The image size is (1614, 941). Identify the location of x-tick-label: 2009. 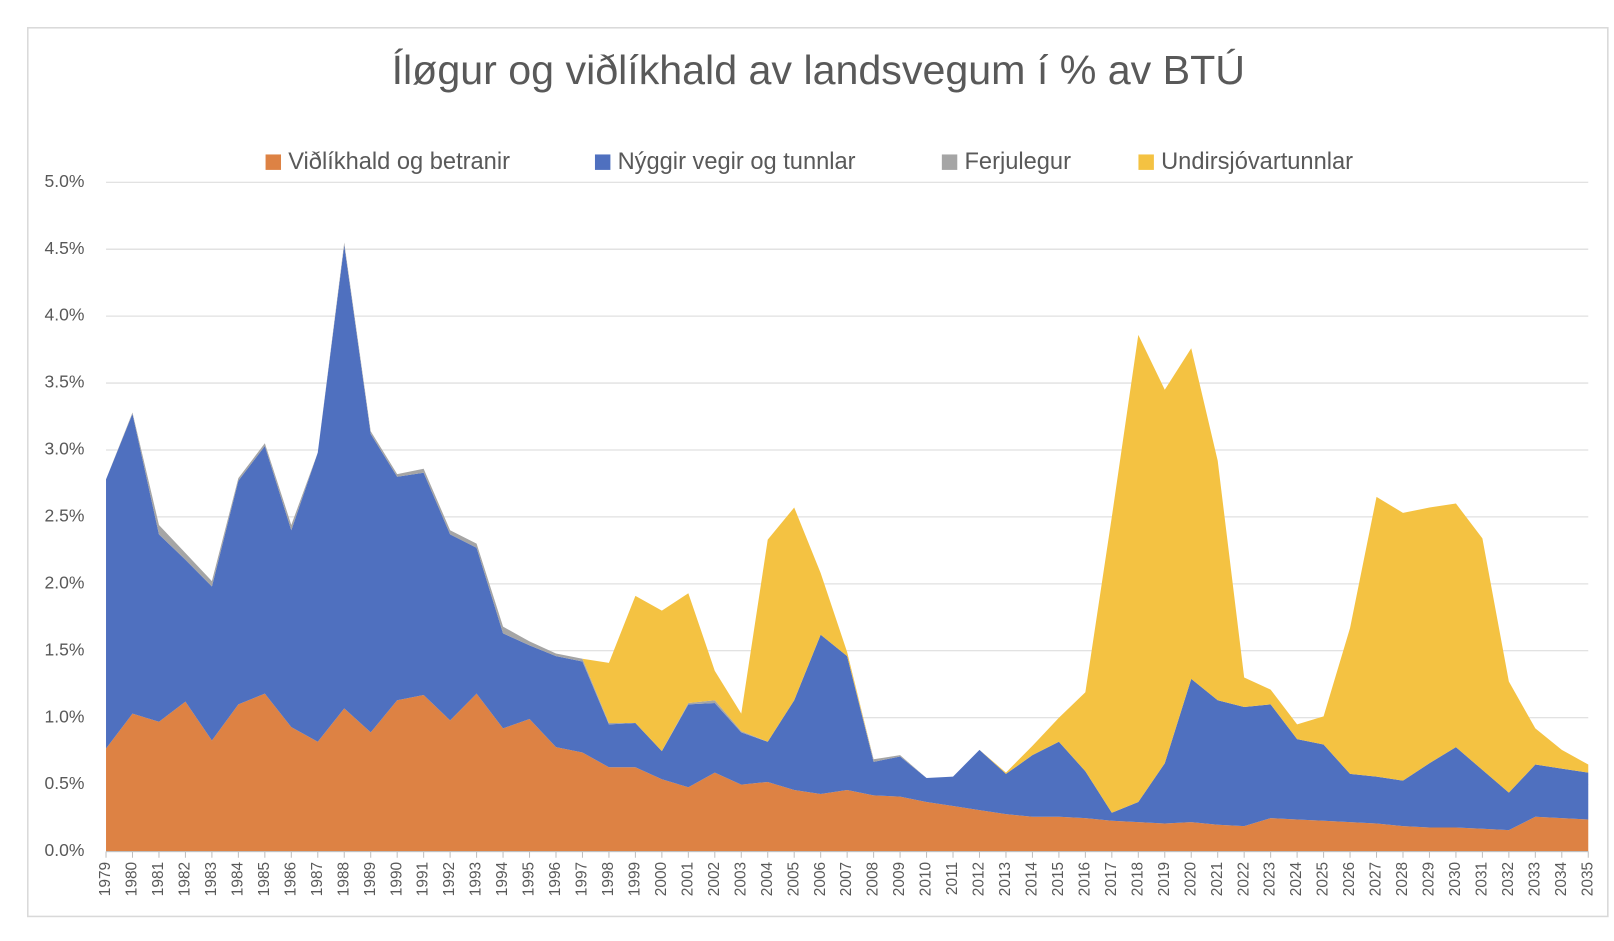
(899, 879).